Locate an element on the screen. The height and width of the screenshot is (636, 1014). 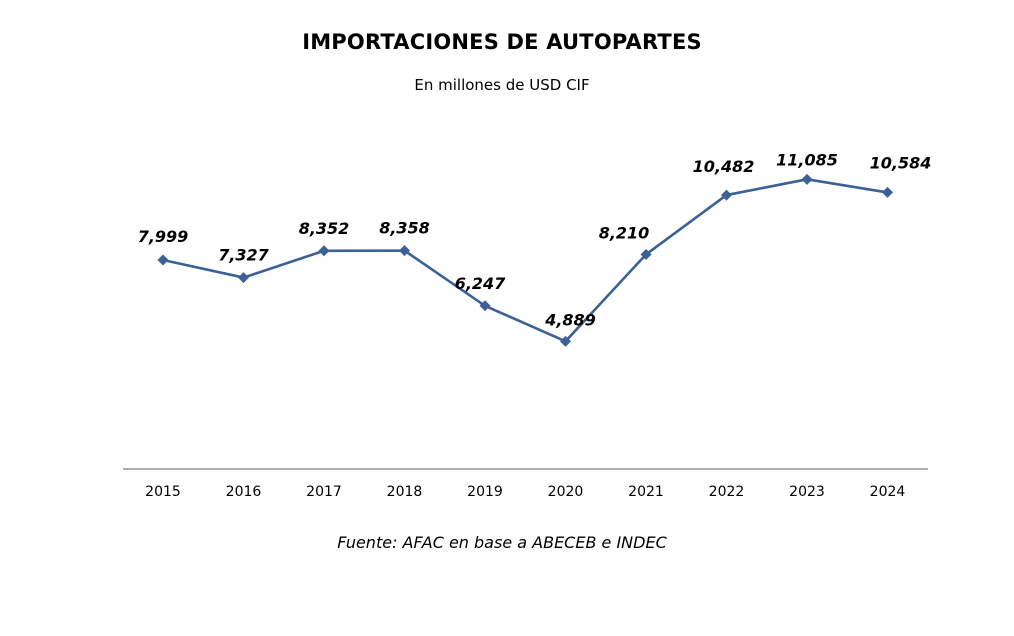
x-tick-label: 2017 is located at coordinates (324, 492).